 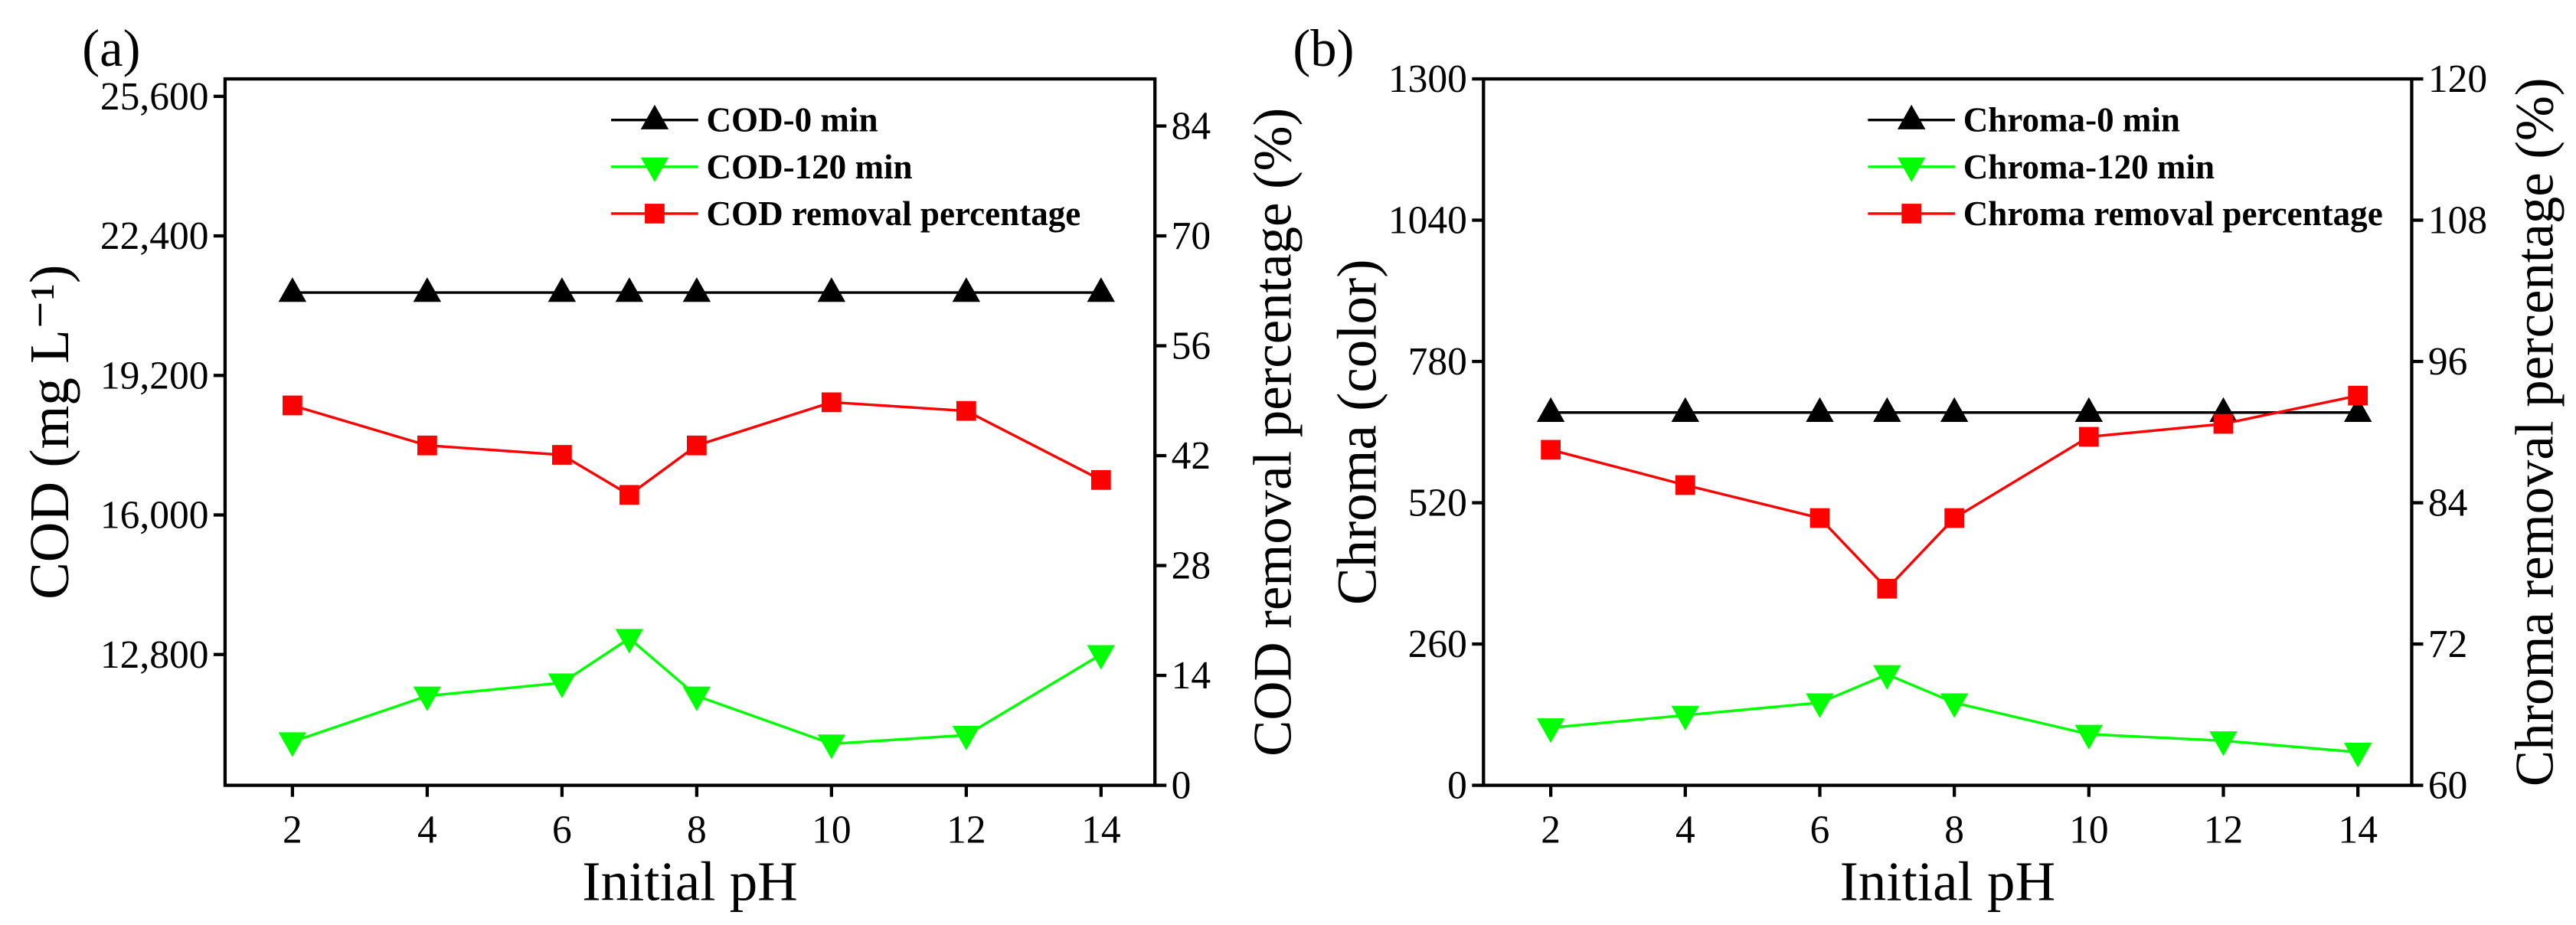 I want to click on legend-label: COD-120 min, so click(x=810, y=167).